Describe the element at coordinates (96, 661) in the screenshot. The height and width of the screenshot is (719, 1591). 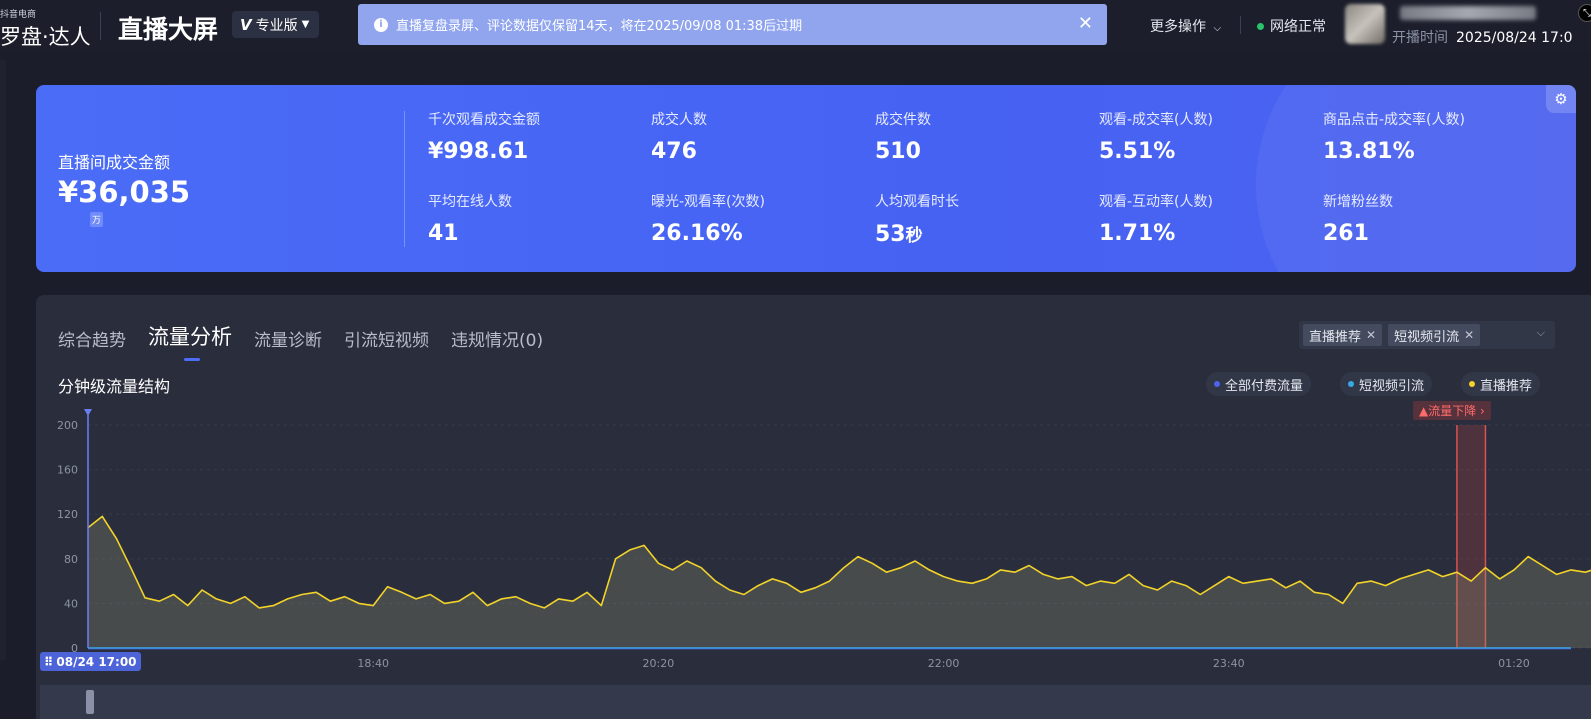
I see `chart-start-label: 08/24 17:00` at that location.